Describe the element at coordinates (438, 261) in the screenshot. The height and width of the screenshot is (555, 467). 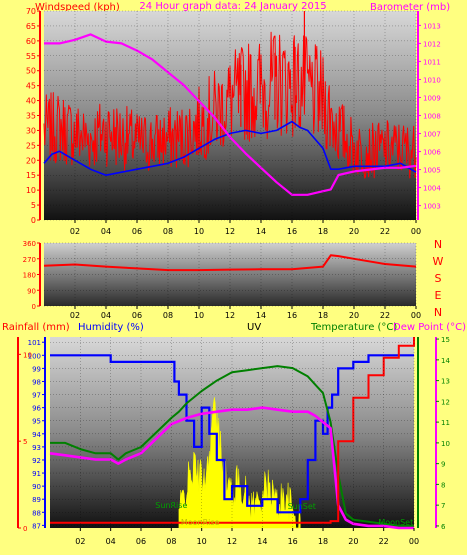
I see `compass-label: W` at that location.